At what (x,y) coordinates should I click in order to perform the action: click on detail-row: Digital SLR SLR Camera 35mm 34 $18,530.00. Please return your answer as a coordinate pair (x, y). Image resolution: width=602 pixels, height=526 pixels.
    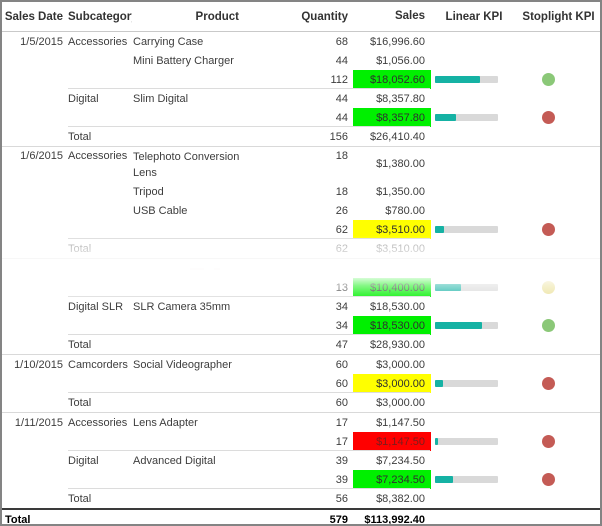
    Looking at the image, I should click on (301, 306).